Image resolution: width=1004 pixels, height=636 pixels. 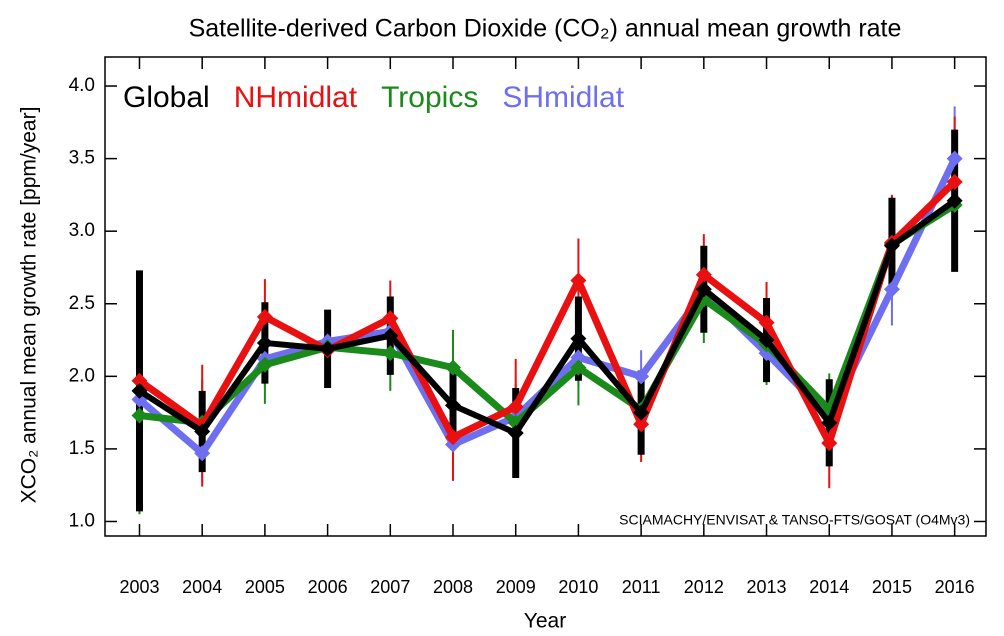 I want to click on x-tick-label: 2006, so click(x=328, y=587).